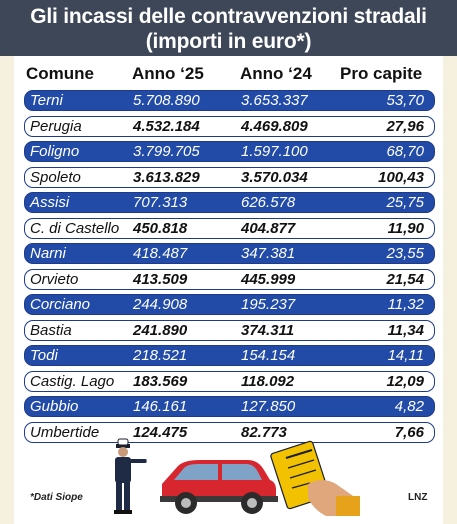  I want to click on cell-comune: Castig. Lago, so click(72, 381).